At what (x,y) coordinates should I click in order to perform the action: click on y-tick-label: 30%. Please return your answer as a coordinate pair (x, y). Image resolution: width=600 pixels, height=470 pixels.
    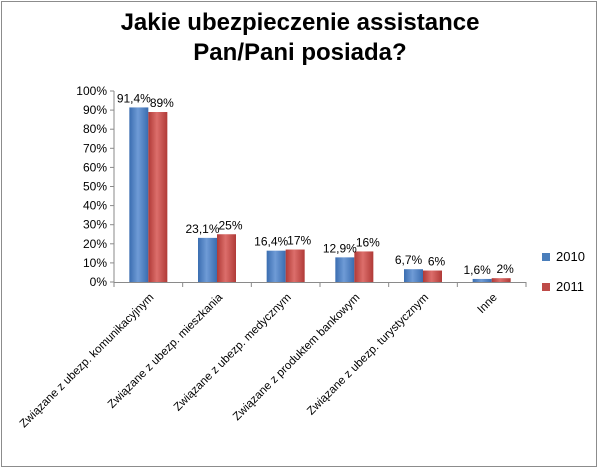
    Looking at the image, I should click on (95, 225).